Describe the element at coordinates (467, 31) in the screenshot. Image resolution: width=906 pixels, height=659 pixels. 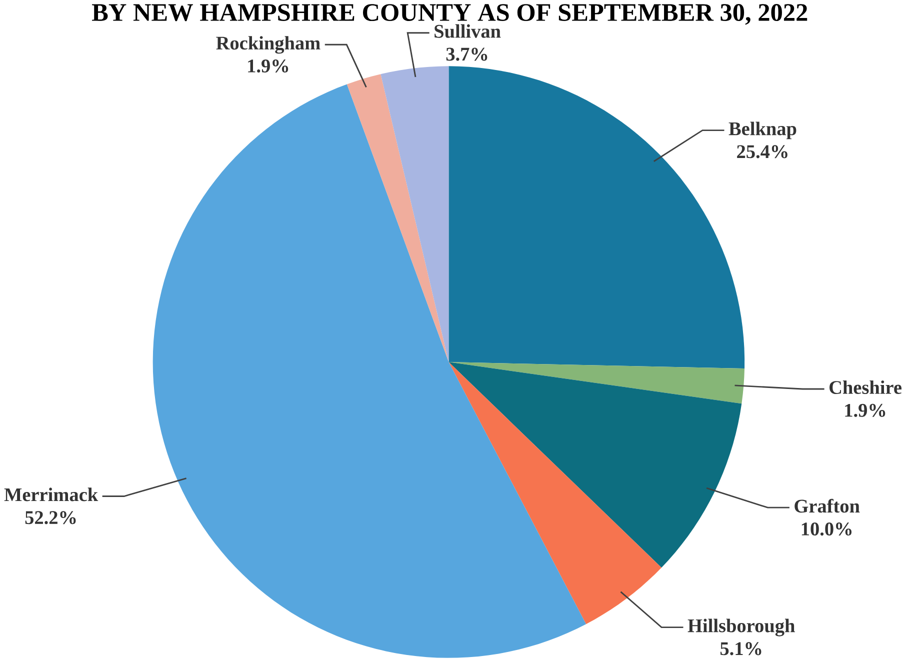
I see `slice-label: Sullivan` at that location.